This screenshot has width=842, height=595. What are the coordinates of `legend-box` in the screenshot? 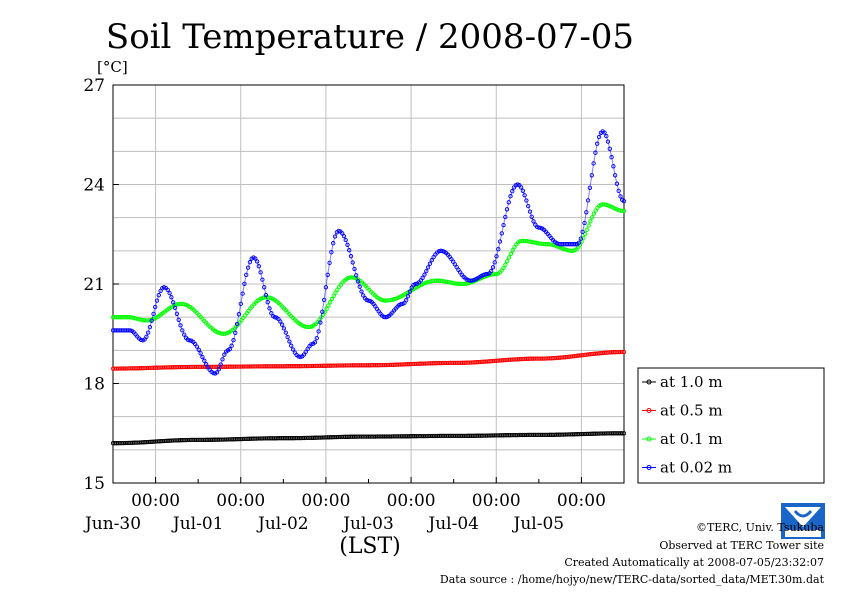 It's located at (731, 425).